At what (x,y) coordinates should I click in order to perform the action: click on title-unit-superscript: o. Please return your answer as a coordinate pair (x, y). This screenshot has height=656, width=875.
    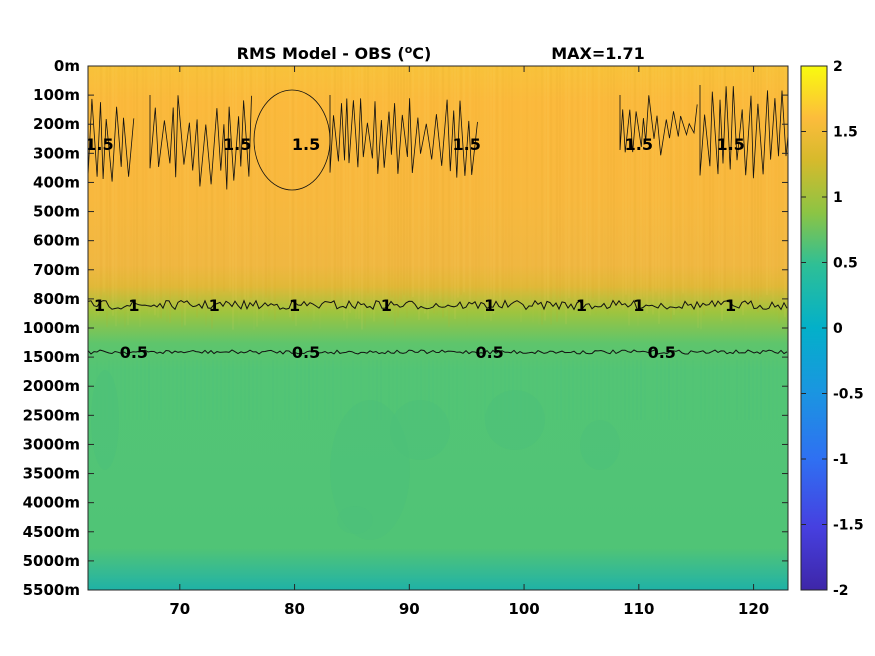
    Looking at the image, I should click on (409, 49).